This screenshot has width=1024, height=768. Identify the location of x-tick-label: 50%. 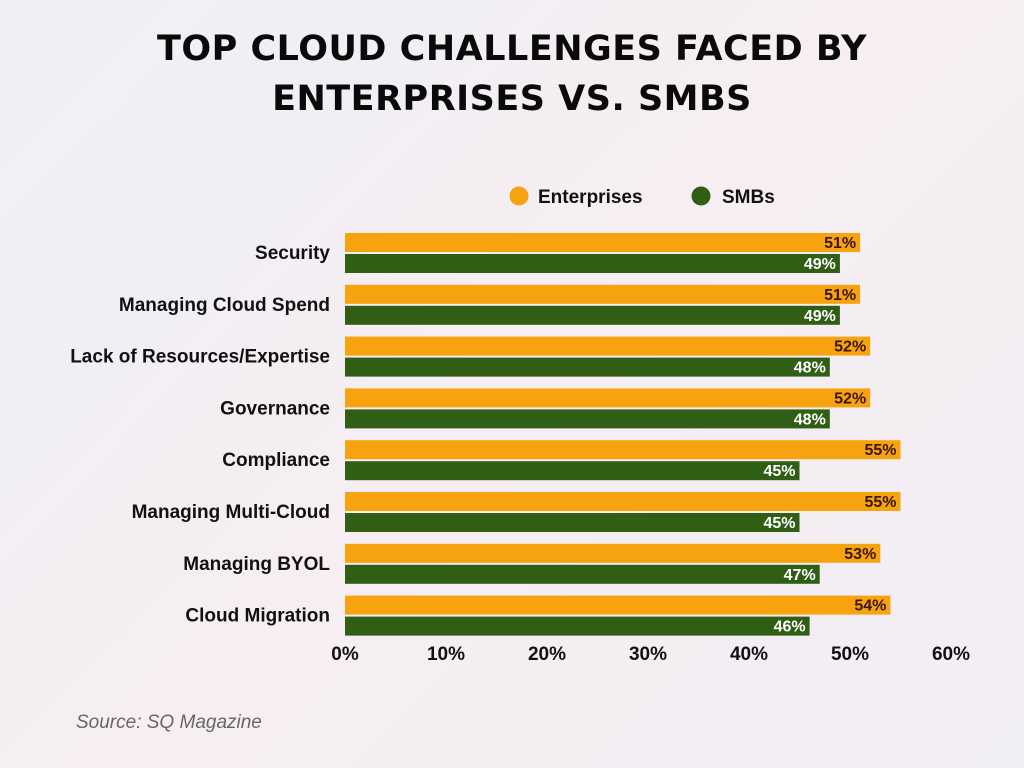
(850, 654).